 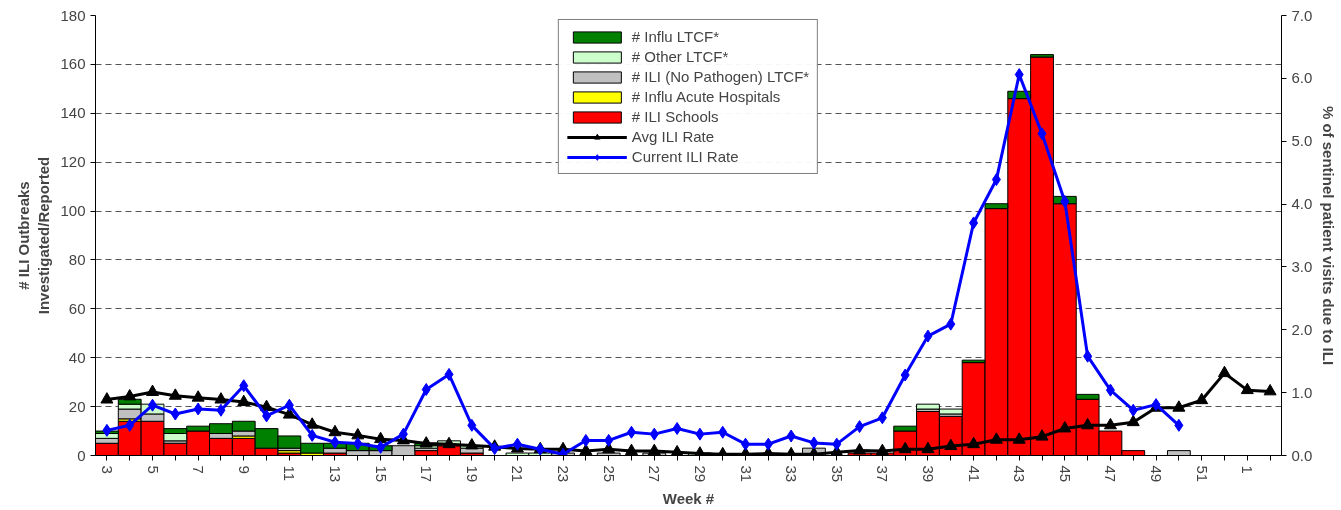 I want to click on x-tick-label: 47, so click(x=1111, y=474).